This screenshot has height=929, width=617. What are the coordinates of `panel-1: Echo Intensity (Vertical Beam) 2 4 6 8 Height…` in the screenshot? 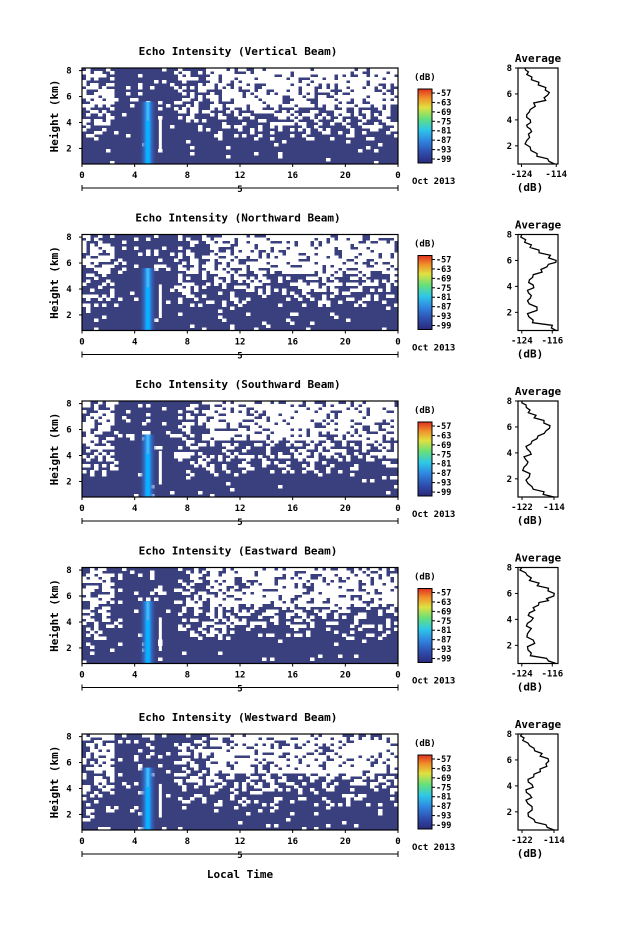 It's located at (308, 120).